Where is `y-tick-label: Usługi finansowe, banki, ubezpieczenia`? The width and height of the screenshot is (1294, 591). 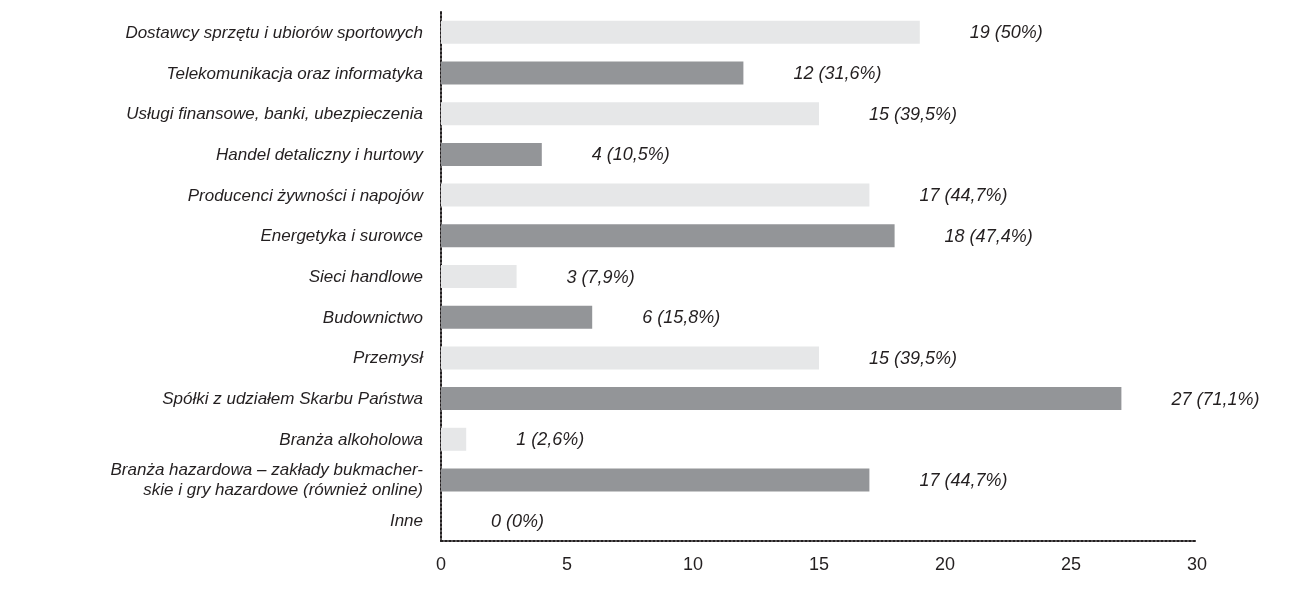
y-tick-label: Usługi finansowe, banki, ubezpieczenia is located at coordinates (274, 114).